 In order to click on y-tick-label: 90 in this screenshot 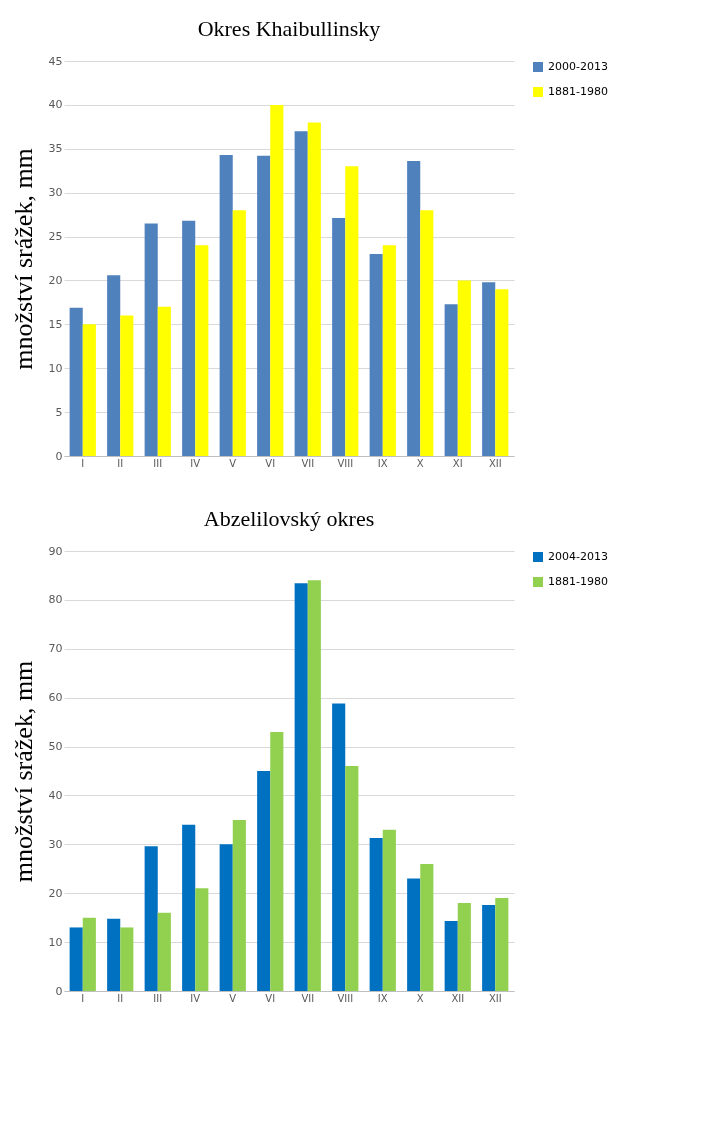, I will do `click(55, 551)`.